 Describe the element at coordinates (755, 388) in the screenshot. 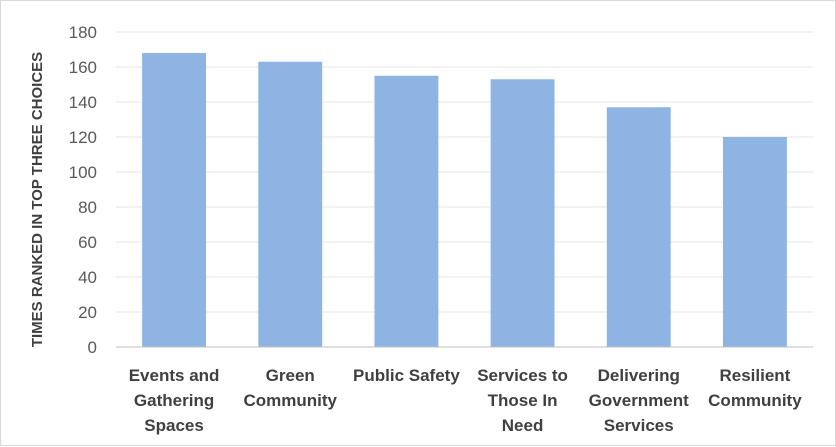

I see `x-category-label: Resilient Community` at that location.